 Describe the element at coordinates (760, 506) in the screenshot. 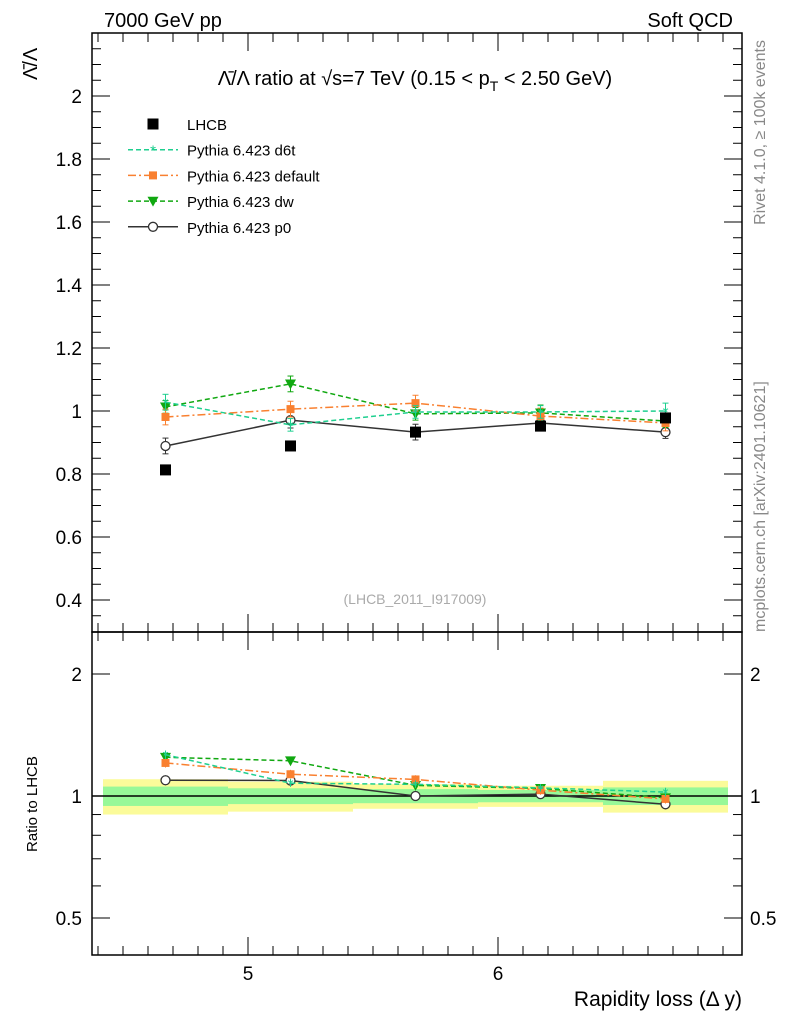

I see `mcplots-label: mcplots.cern.ch [arXiv:2401.10621]` at that location.